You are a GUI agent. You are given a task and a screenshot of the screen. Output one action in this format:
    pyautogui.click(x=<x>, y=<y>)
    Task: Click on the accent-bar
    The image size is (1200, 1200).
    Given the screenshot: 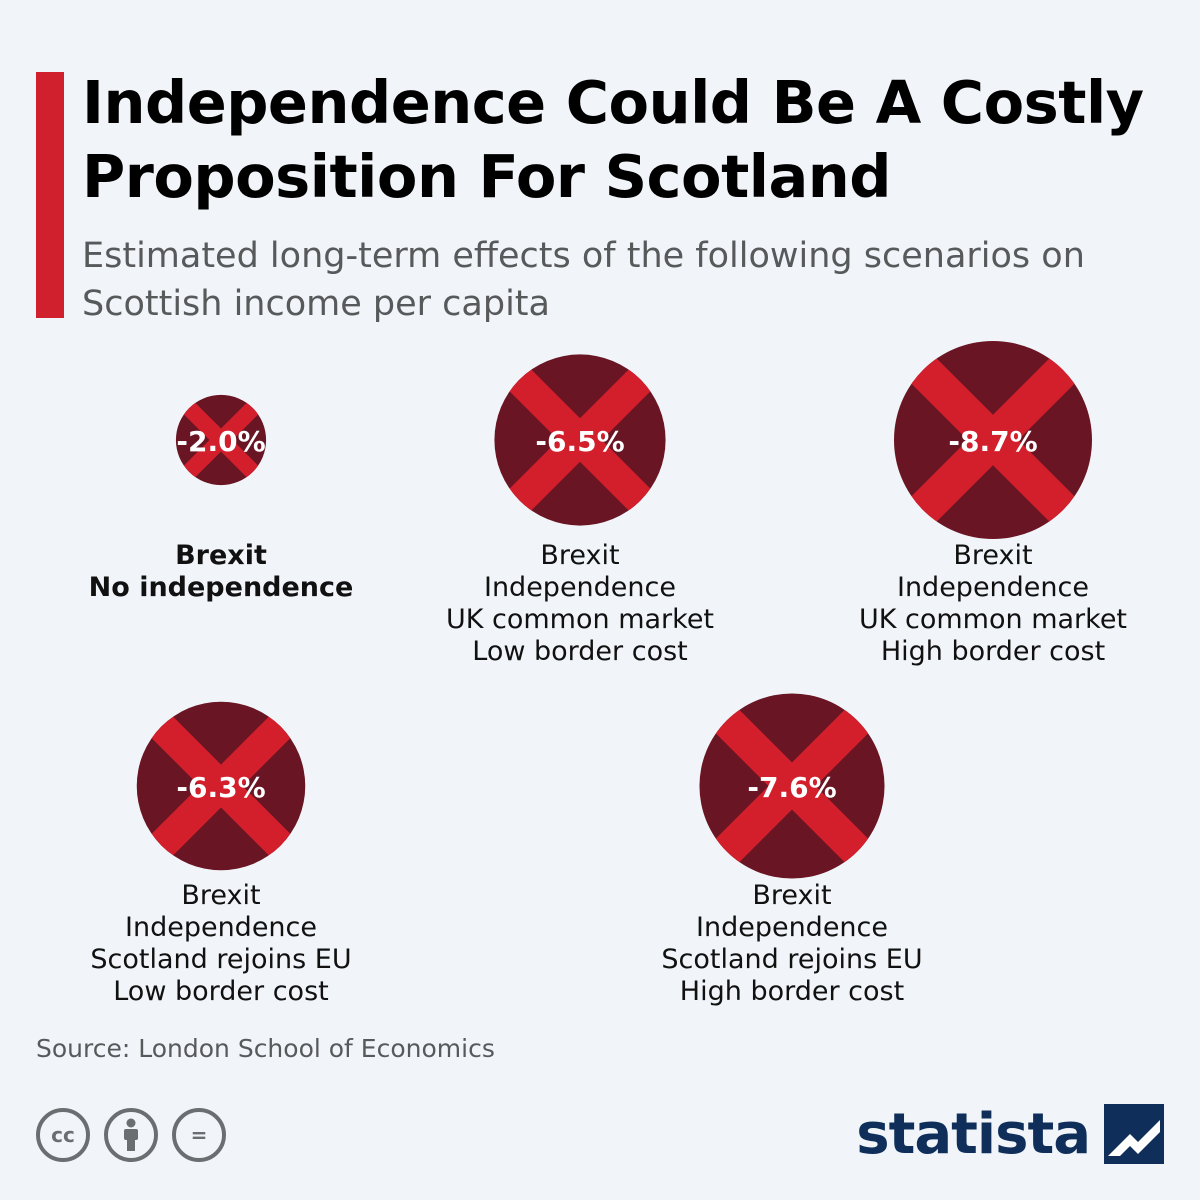 What is the action you would take?
    pyautogui.click(x=50, y=195)
    